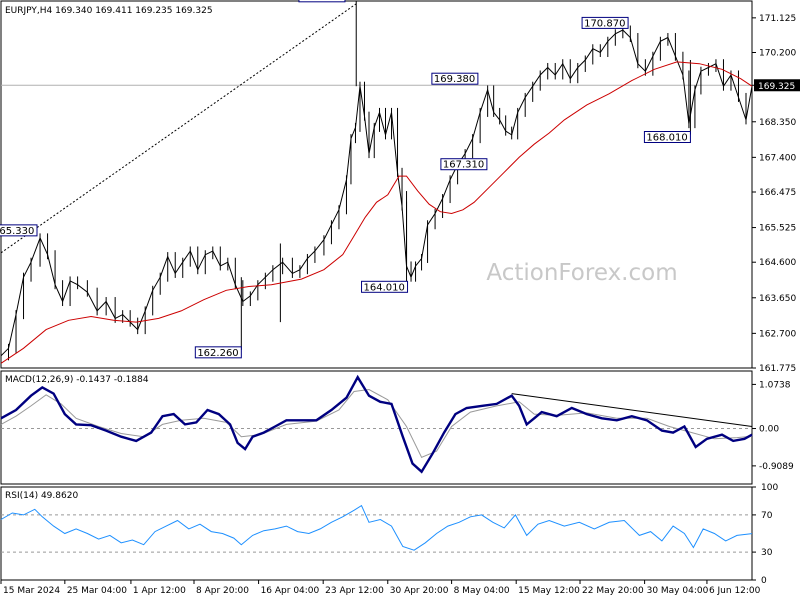 The height and width of the screenshot is (604, 800). I want to click on price-annotation-label: 171.580, so click(321, 1).